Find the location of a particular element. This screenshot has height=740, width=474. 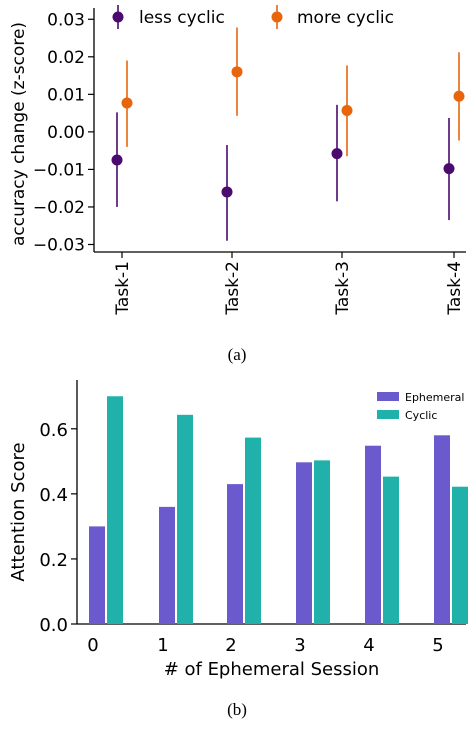

x-tick-label: 4 is located at coordinates (368, 645).